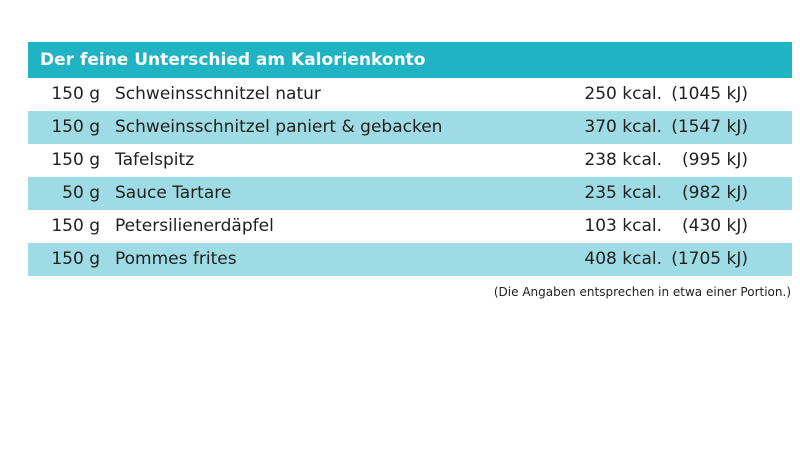 The image size is (800, 450). I want to click on row-food: Schweinsschnitzel paniert & gebacken, so click(279, 127).